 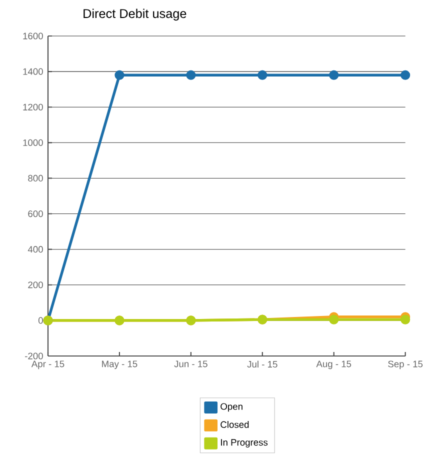 I want to click on y-tick-label: 0, so click(x=40, y=320).